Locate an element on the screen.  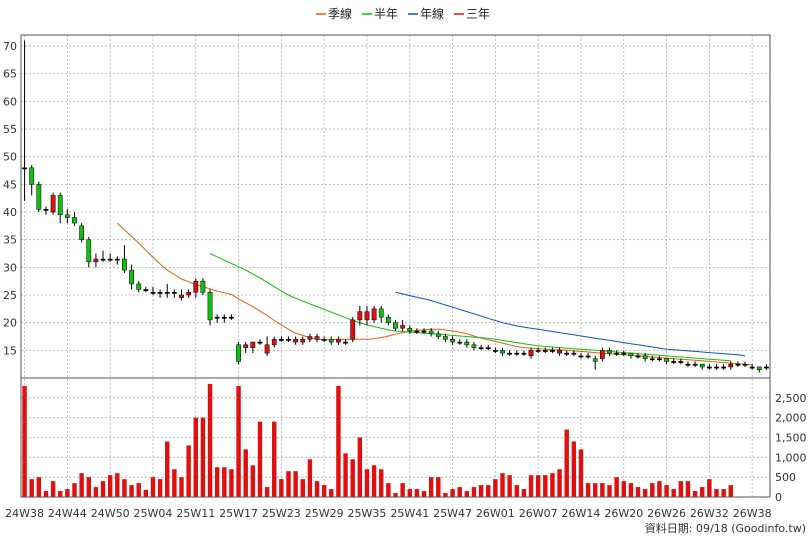
time-tick-label: 25W04 is located at coordinates (153, 513).